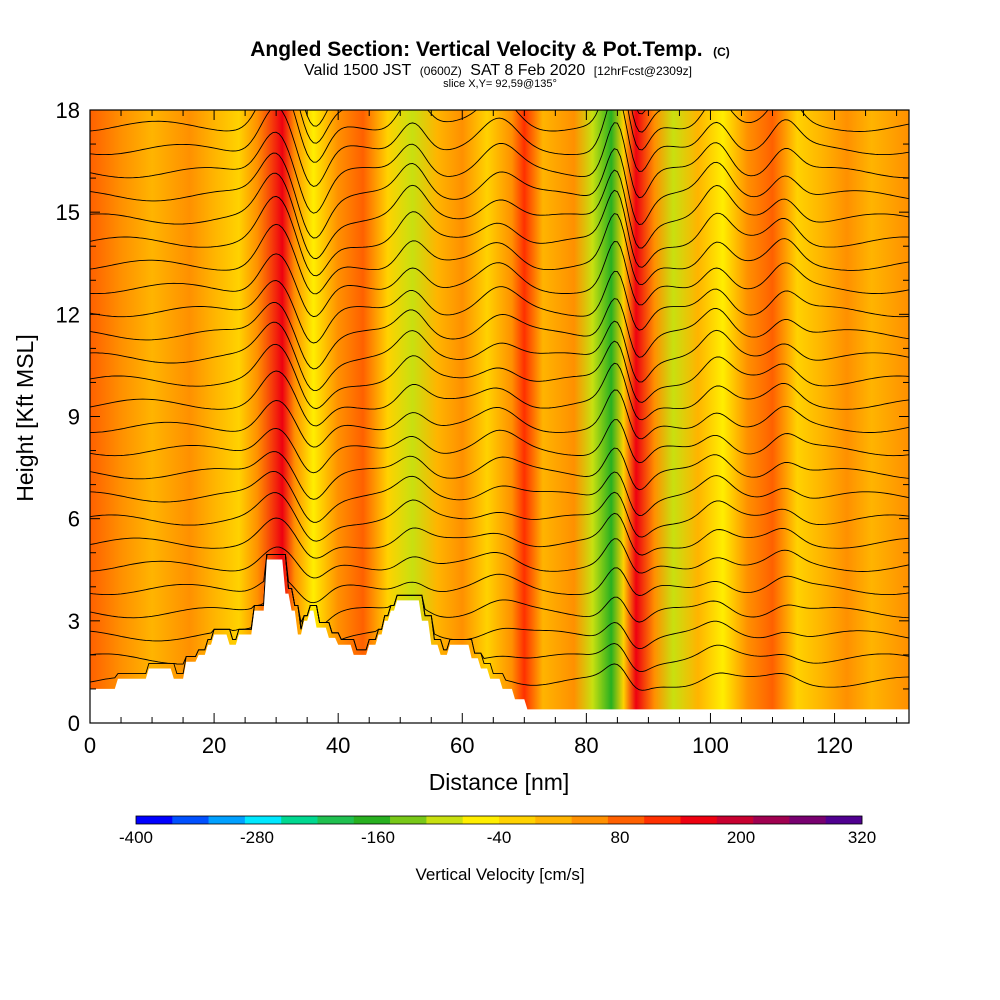 The height and width of the screenshot is (1000, 1000). What do you see at coordinates (338, 745) in the screenshot?
I see `x-tick-label: 40` at bounding box center [338, 745].